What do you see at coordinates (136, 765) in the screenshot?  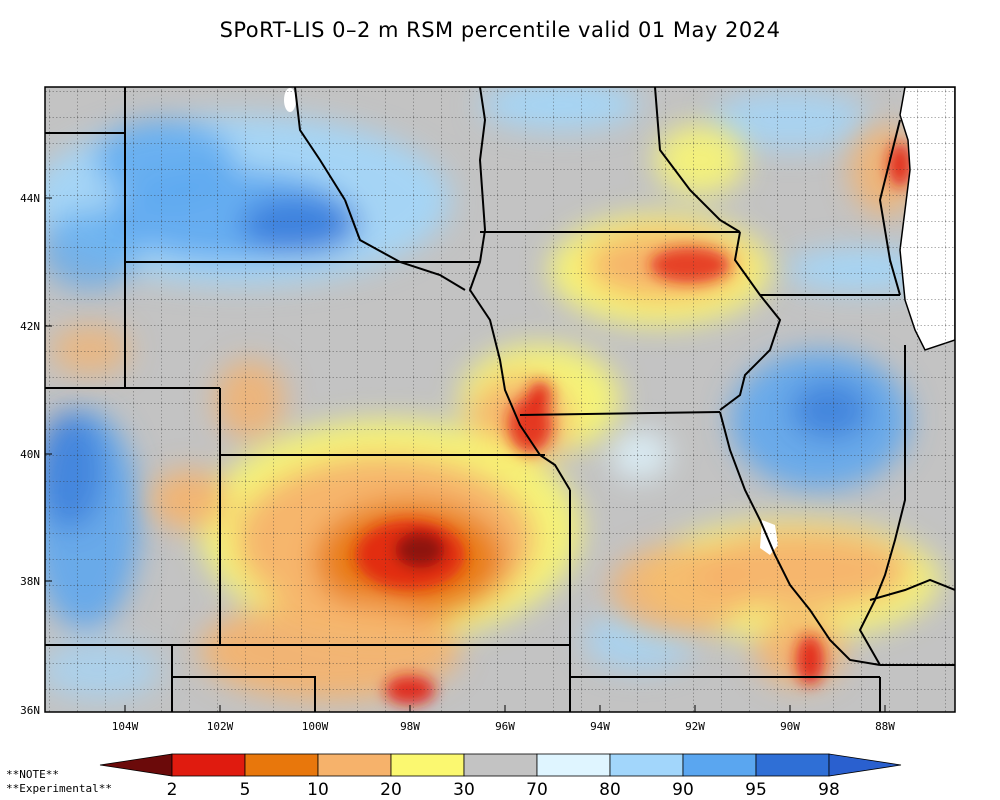 I see `colorbar-arrow-low` at bounding box center [136, 765].